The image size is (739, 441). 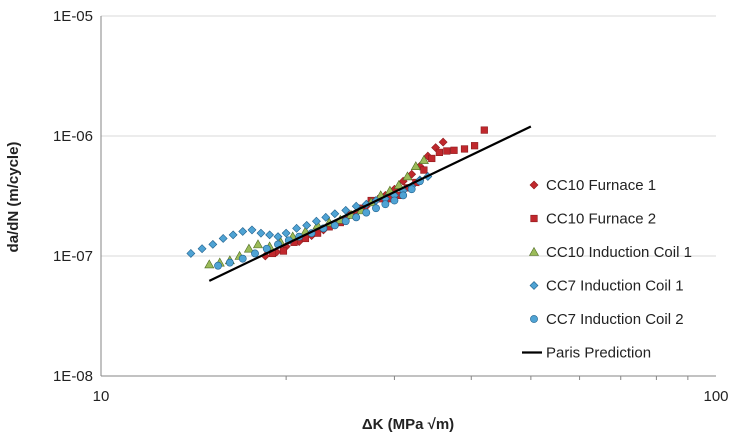 What do you see at coordinates (73, 16) in the screenshot?
I see `y-tick-label: 1E-05` at bounding box center [73, 16].